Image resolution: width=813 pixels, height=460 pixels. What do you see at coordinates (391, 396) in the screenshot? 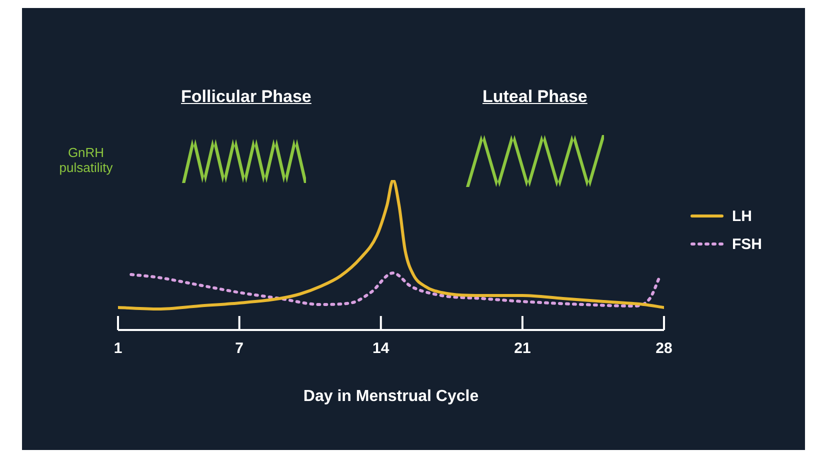
I see `x-axis-title: Day in Menstrual Cycle` at bounding box center [391, 396].